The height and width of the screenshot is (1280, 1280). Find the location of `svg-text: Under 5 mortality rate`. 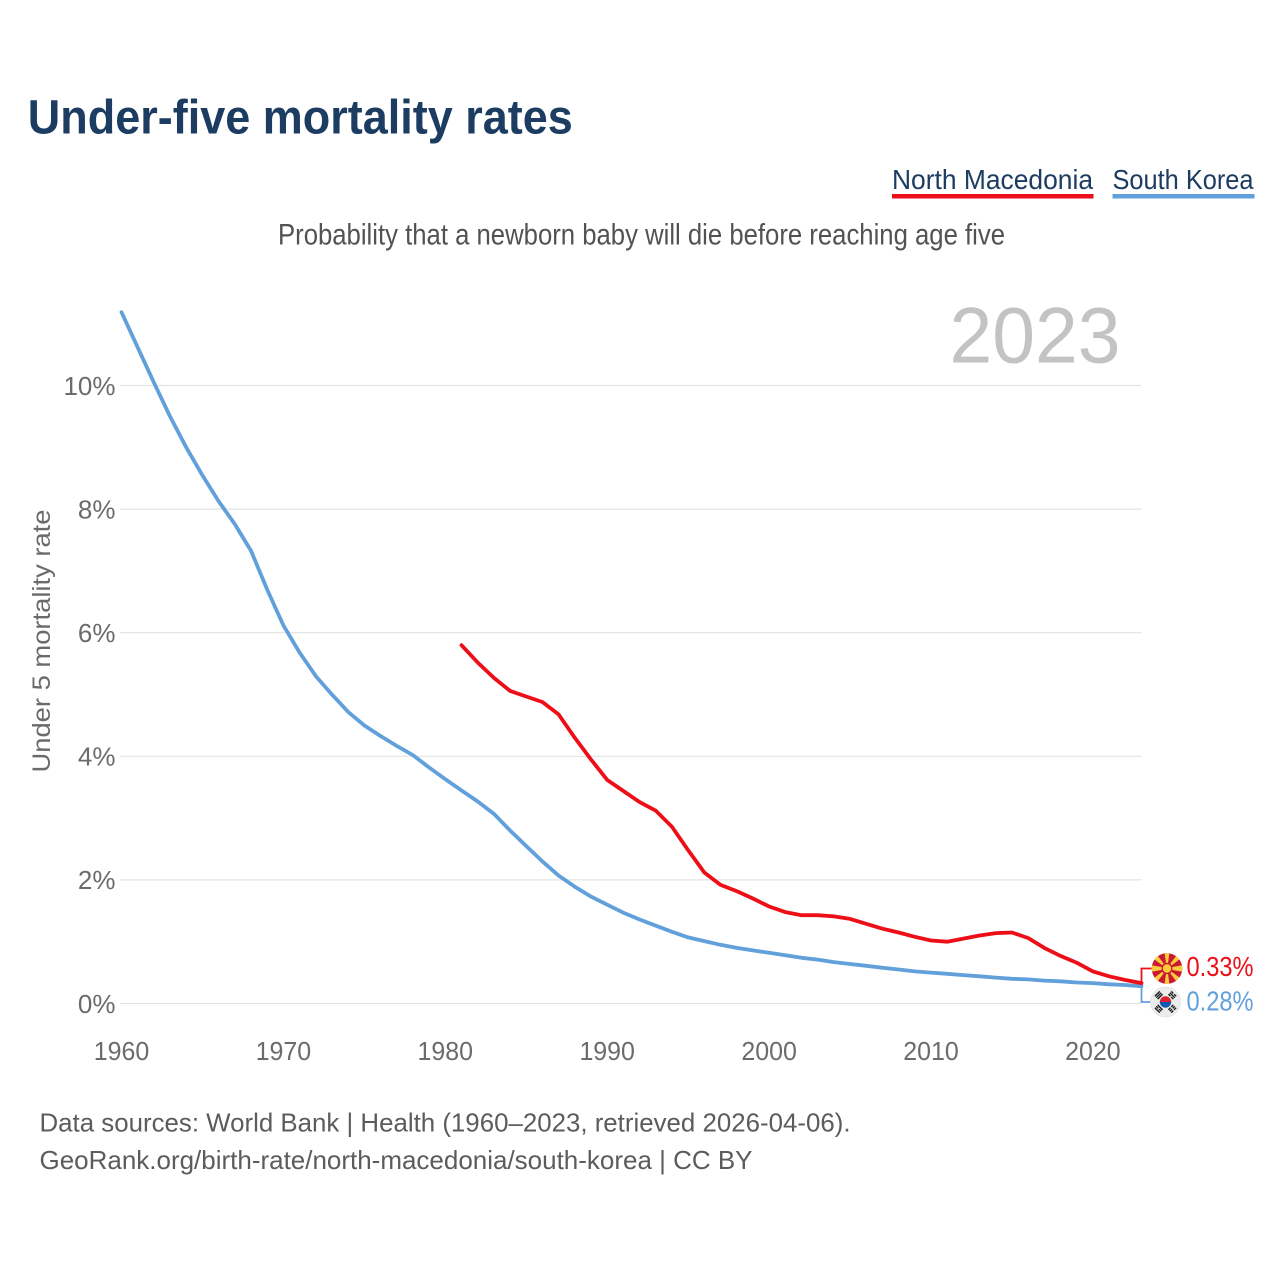

svg-text: Under 5 mortality rate is located at coordinates (42, 641).